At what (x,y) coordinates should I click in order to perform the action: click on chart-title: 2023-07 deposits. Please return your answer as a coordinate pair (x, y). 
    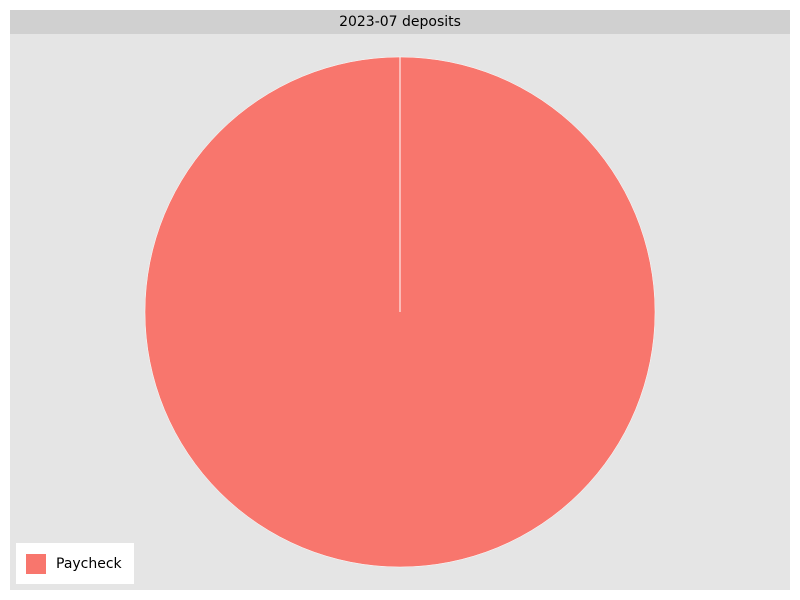
    Looking at the image, I should click on (400, 22).